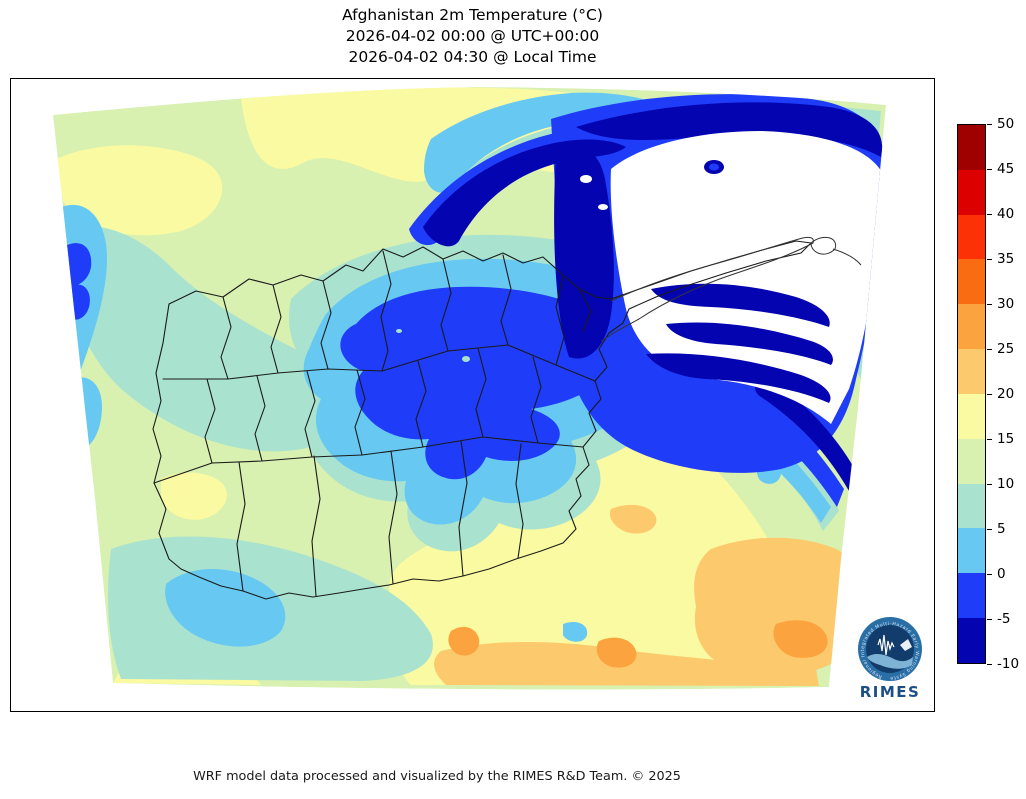  Describe the element at coordinates (472, 15) in the screenshot. I see `page-title: Afghanistan 2m Temperature (°C)` at that location.